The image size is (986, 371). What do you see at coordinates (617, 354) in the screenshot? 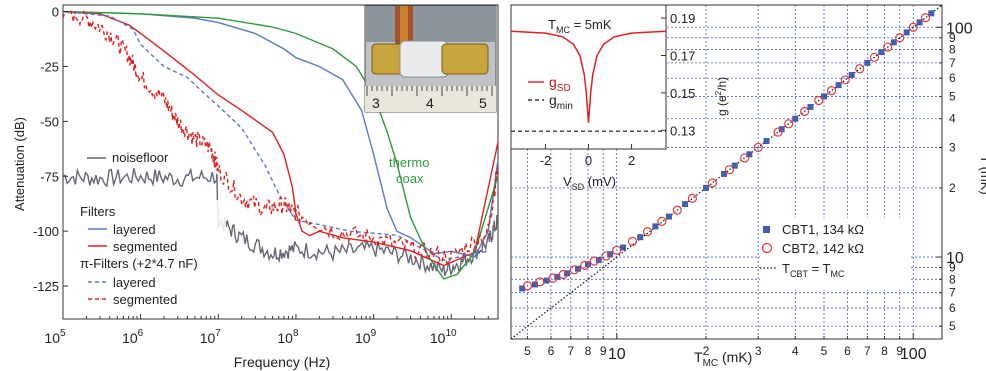
I see `right-x-major-label: 10` at bounding box center [617, 354].